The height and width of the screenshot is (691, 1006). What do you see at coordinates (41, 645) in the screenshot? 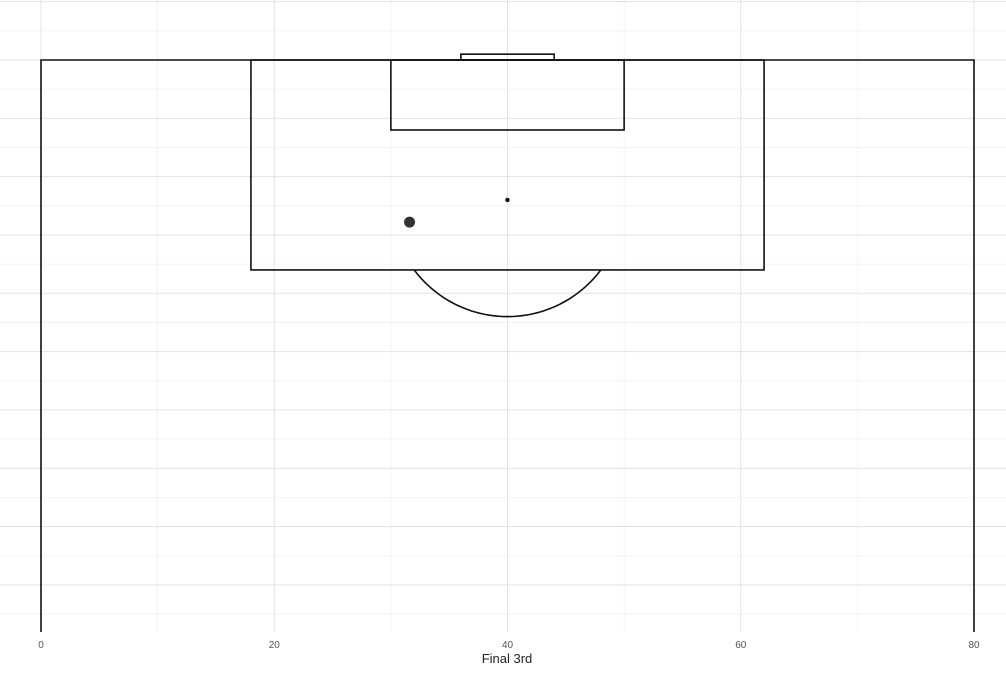
I see `x-tick-label: 0` at bounding box center [41, 645].